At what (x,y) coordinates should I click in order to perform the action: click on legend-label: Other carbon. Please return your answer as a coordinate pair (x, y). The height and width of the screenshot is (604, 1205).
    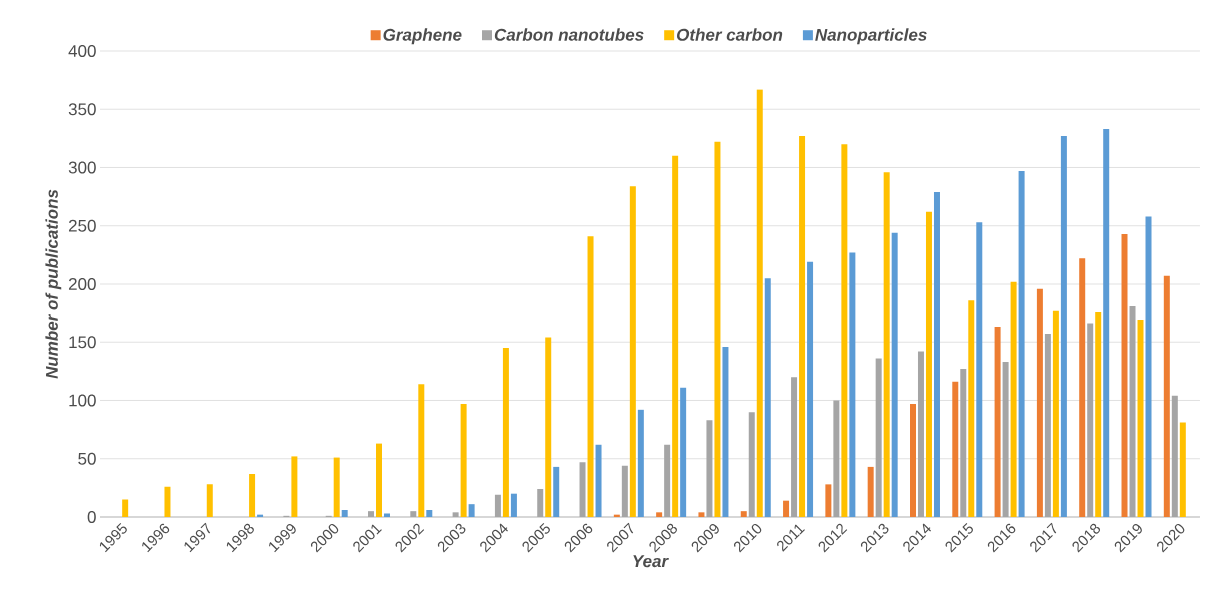
    Looking at the image, I should click on (730, 34).